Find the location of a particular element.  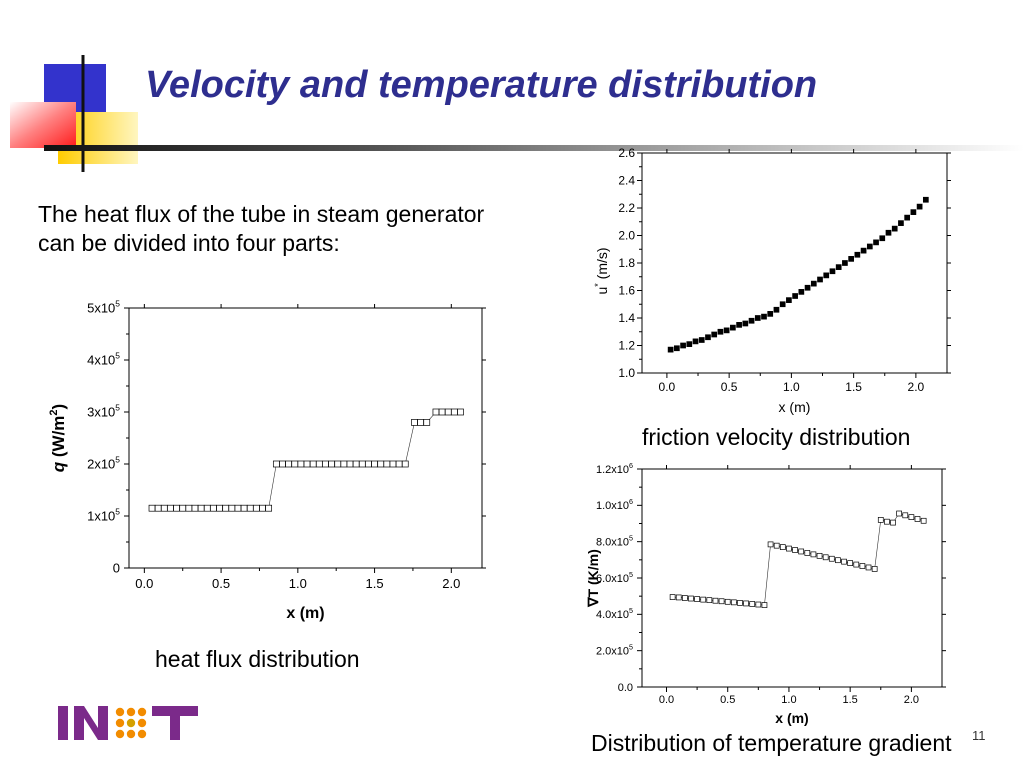

y-tick-label: 1.2x10⁶ is located at coordinates (614, 469).